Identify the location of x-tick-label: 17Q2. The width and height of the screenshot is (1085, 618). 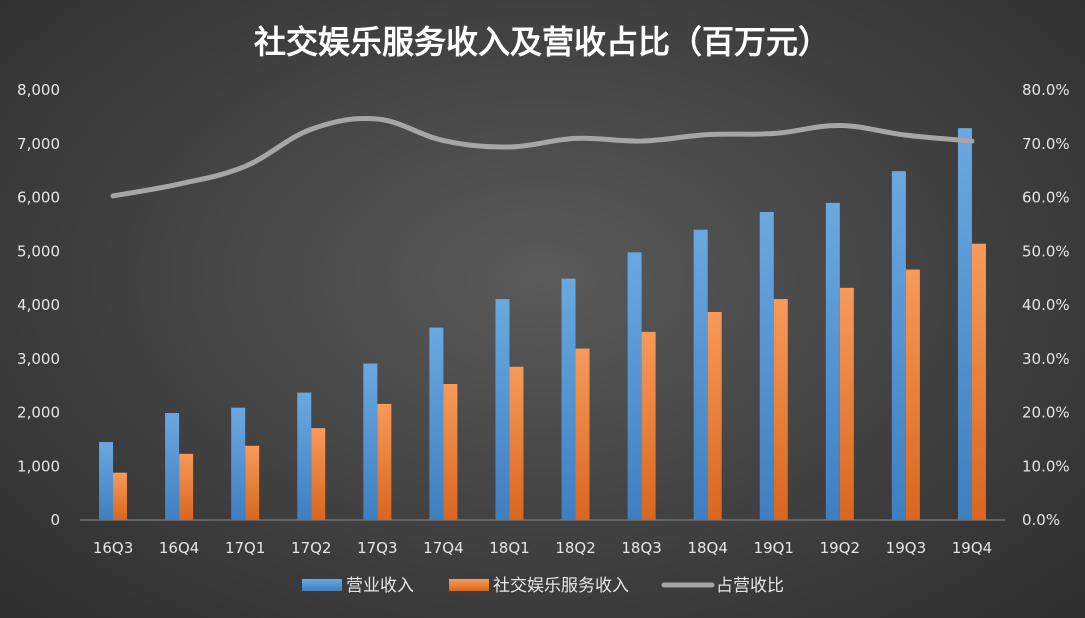
(311, 548).